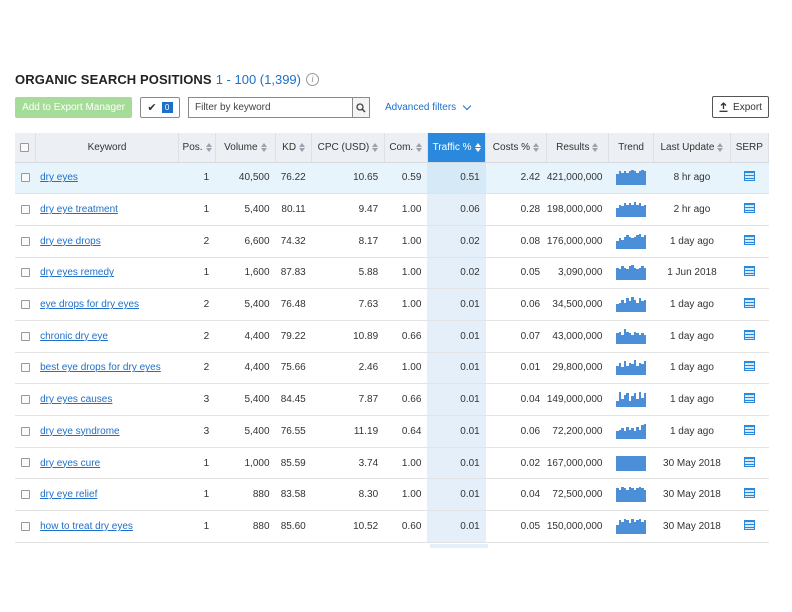 The width and height of the screenshot is (792, 612). I want to click on info-icon: i, so click(312, 79).